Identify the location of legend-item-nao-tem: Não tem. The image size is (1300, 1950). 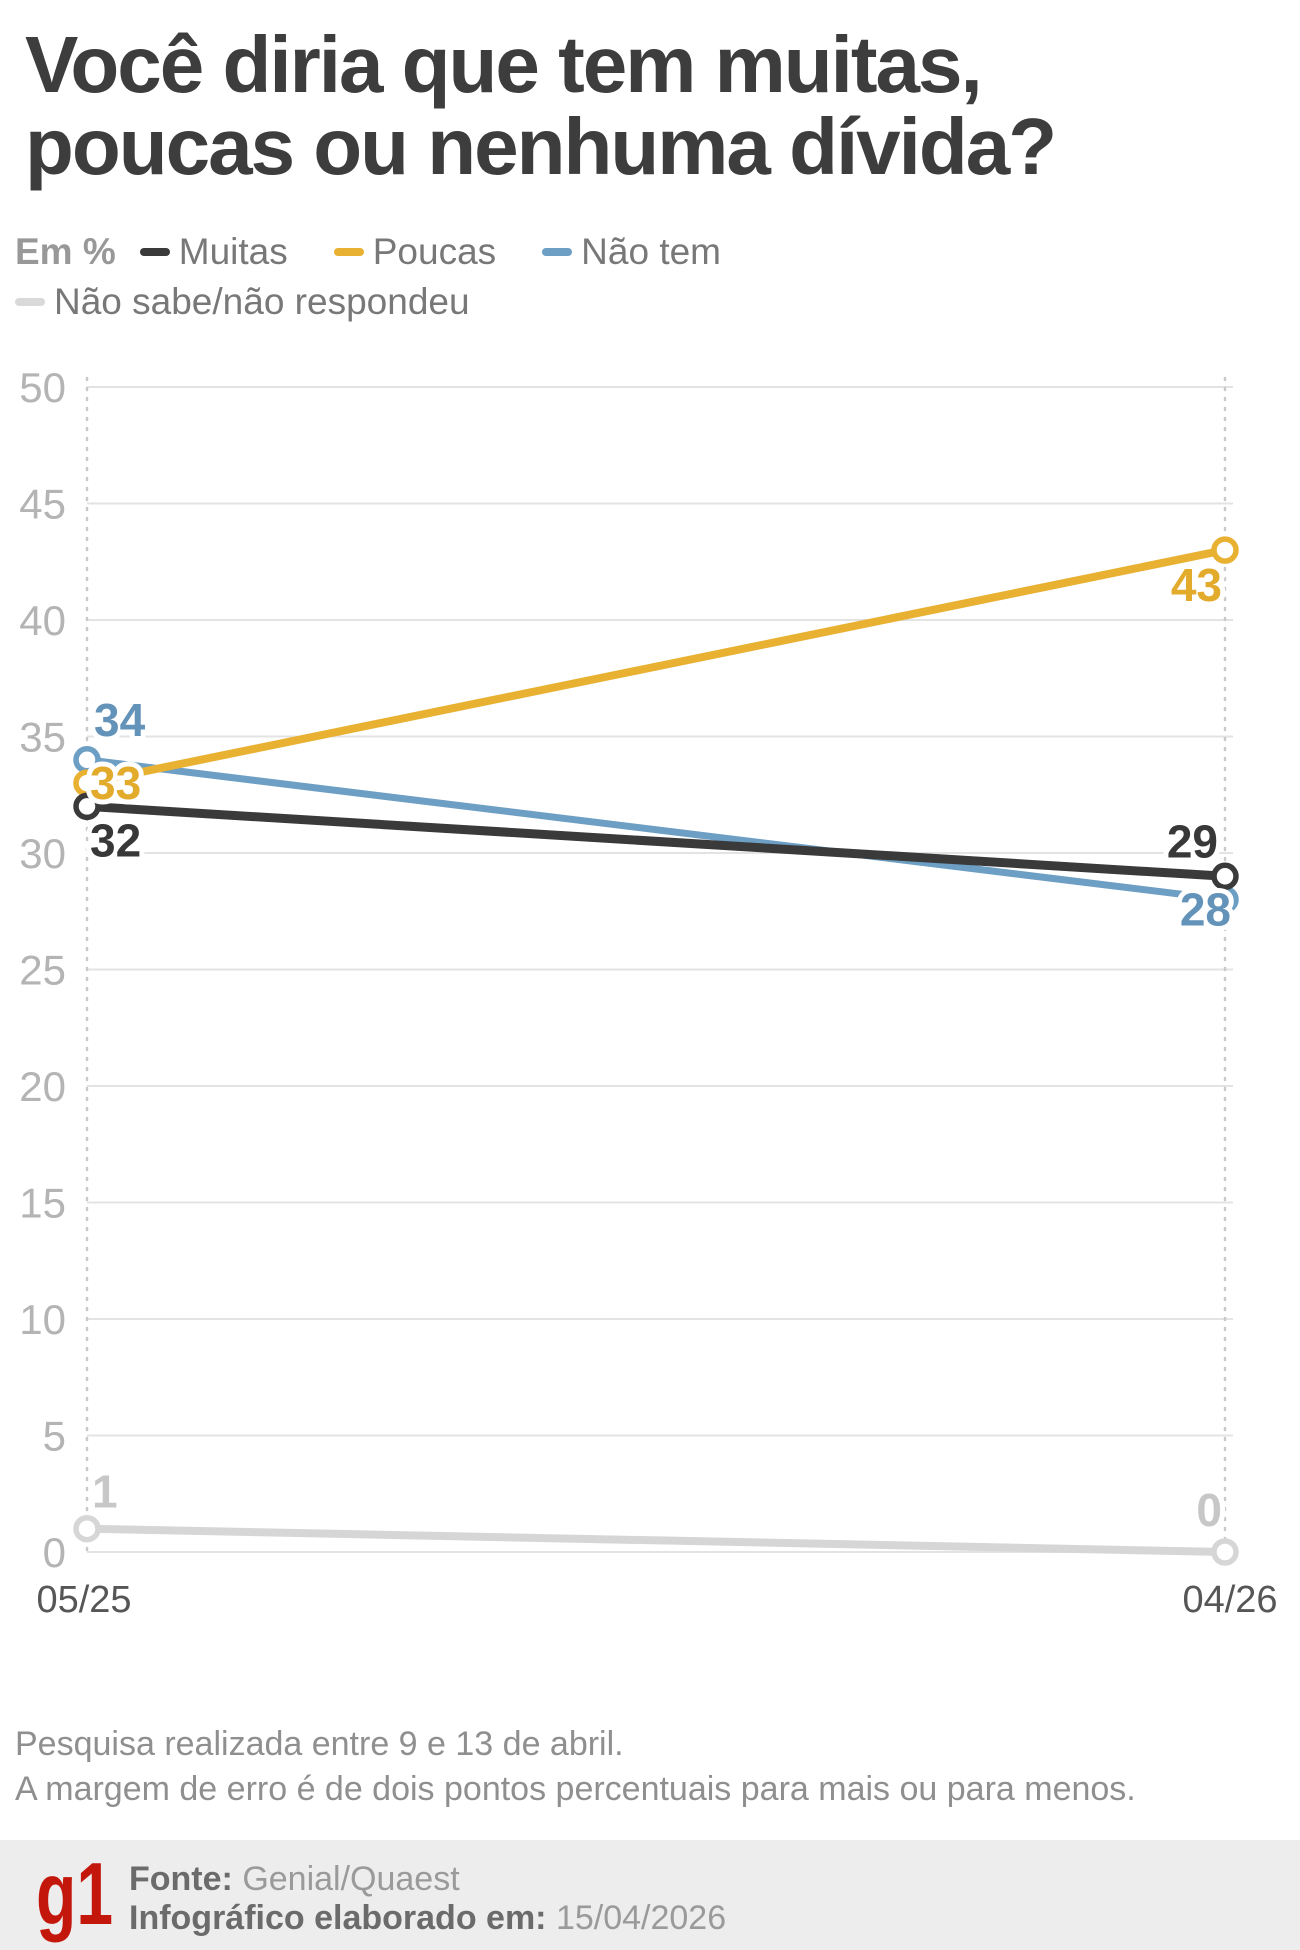
(631, 252).